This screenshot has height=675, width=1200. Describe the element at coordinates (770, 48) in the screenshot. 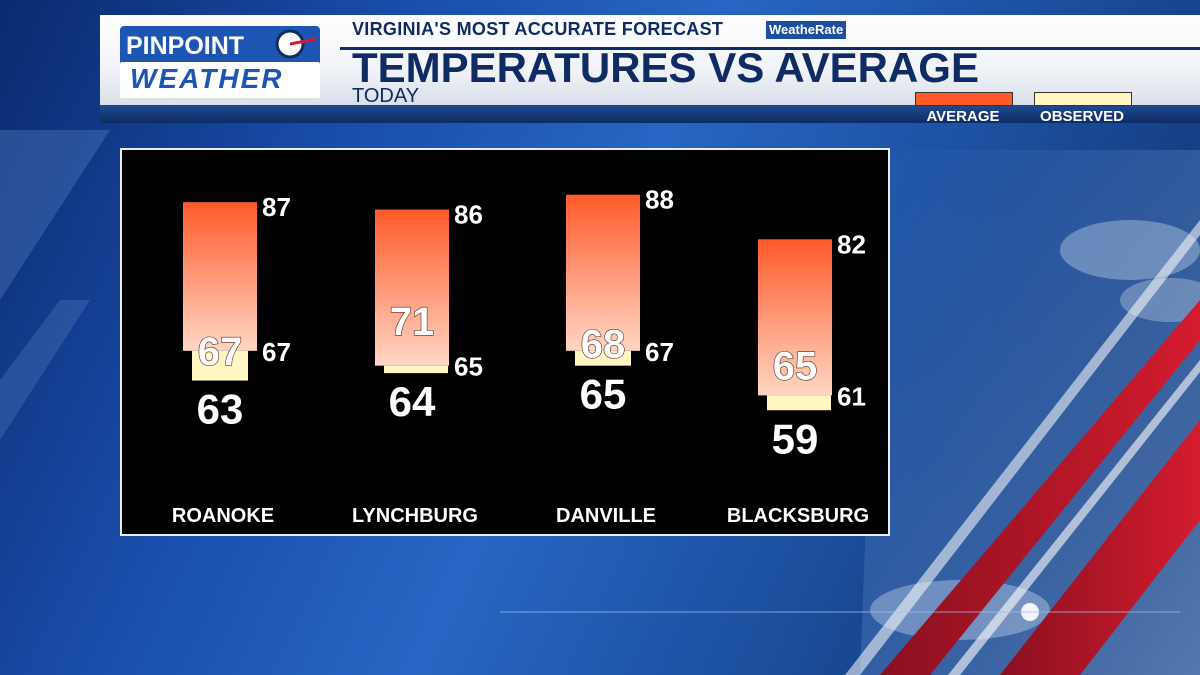

I see `header-underline` at that location.